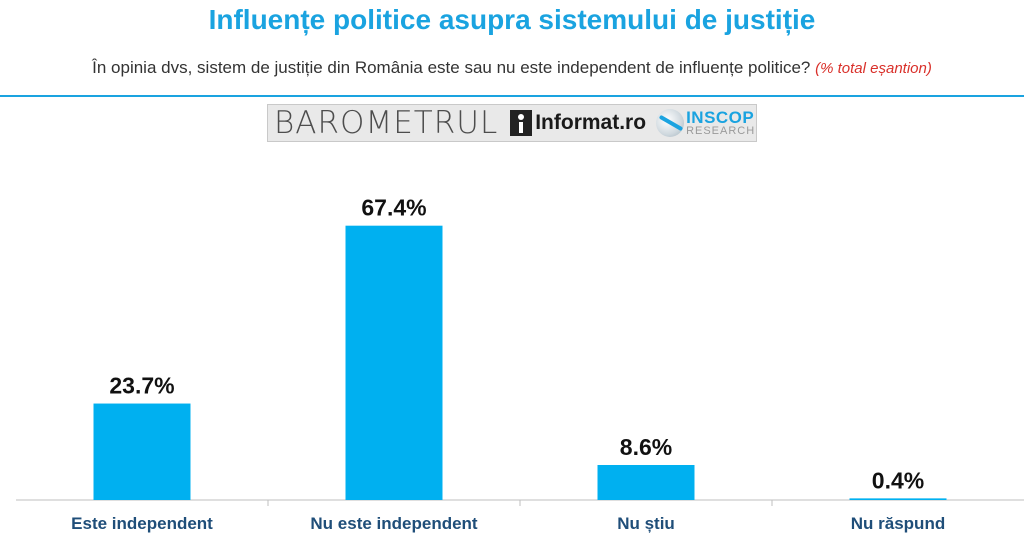 The width and height of the screenshot is (1024, 553). What do you see at coordinates (720, 117) in the screenshot?
I see `inscop-logo-text: INSCOP` at bounding box center [720, 117].